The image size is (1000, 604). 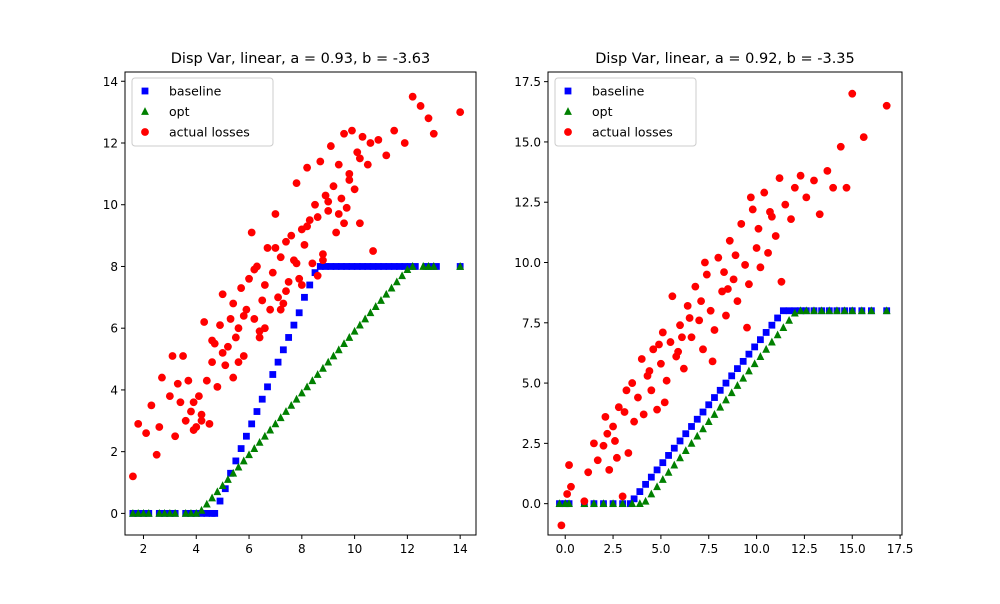 I want to click on legend-label: baseline, so click(x=618, y=91).